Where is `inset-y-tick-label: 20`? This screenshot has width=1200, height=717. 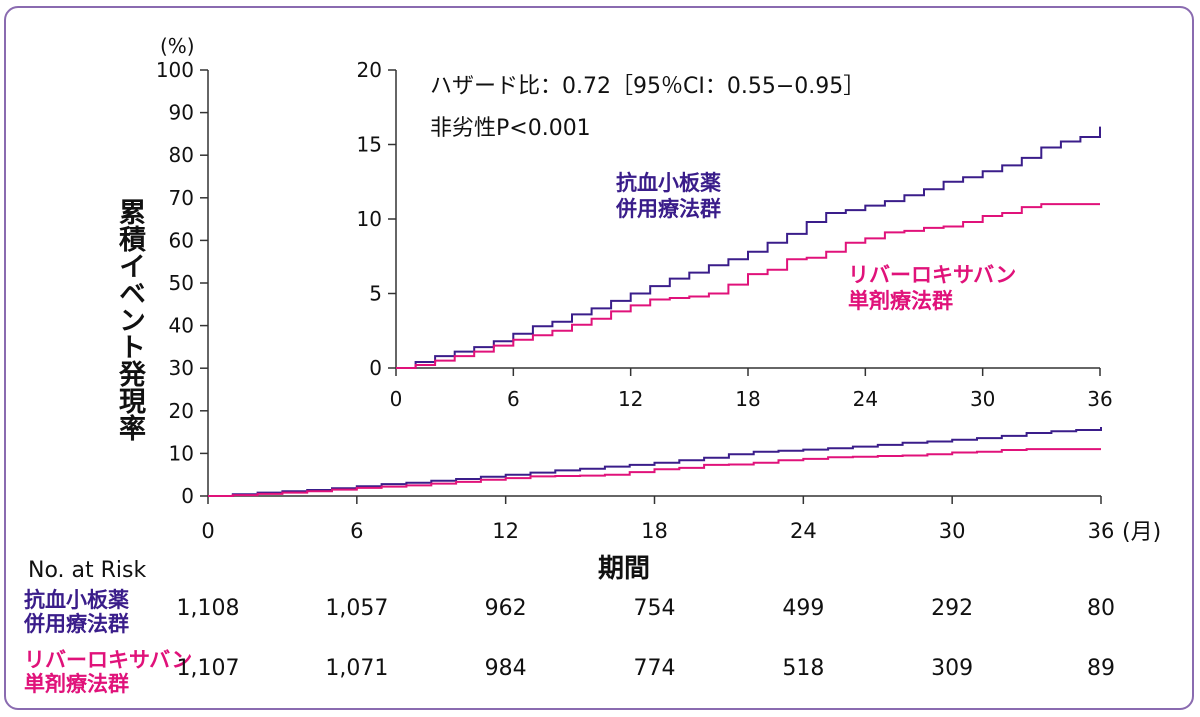 inset-y-tick-label: 20 is located at coordinates (369, 70).